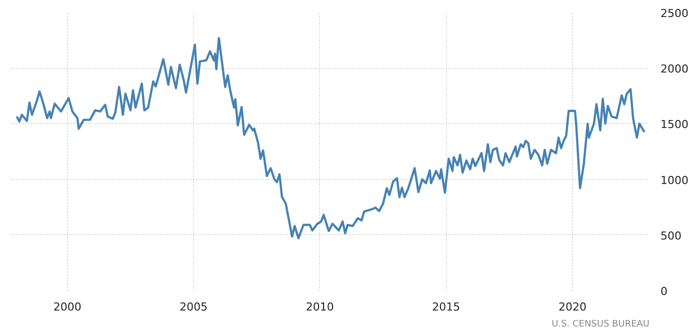 The image size is (691, 333). Describe the element at coordinates (572, 307) in the screenshot. I see `x-tick-label: 2020` at that location.